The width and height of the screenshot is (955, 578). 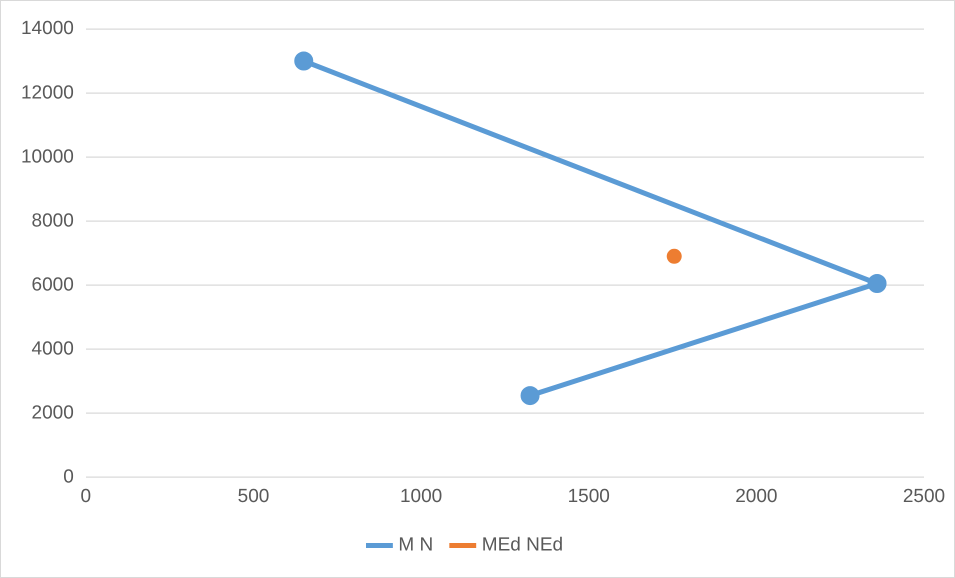 I want to click on y-tick-label: 2000, so click(x=53, y=413).